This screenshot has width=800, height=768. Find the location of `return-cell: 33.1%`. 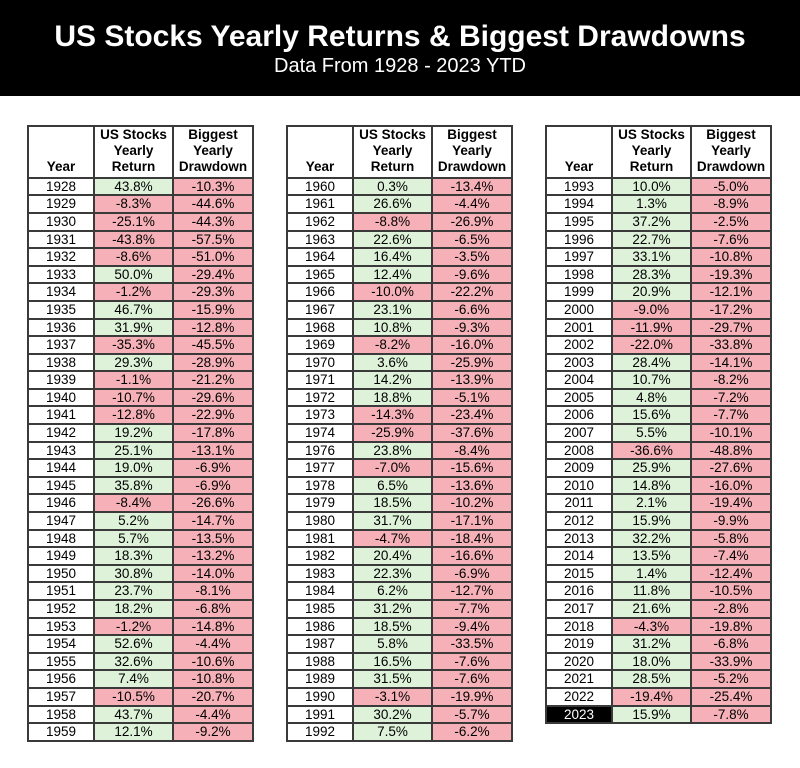

return-cell: 33.1% is located at coordinates (651, 257).